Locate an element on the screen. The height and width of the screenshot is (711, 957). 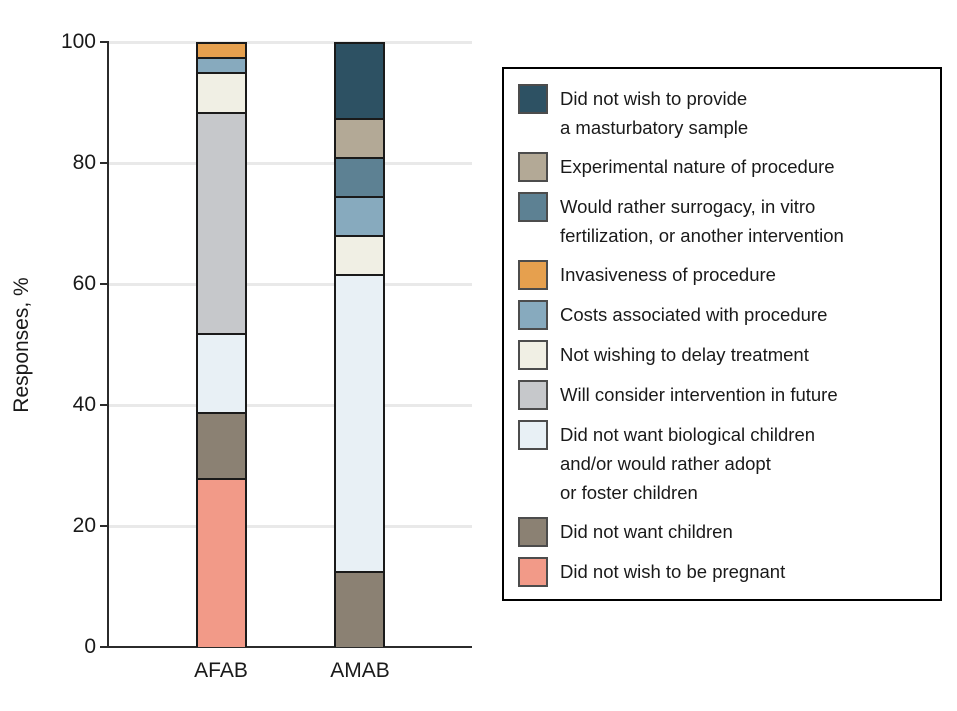
ytick-label-60: 60 is located at coordinates (84, 283).